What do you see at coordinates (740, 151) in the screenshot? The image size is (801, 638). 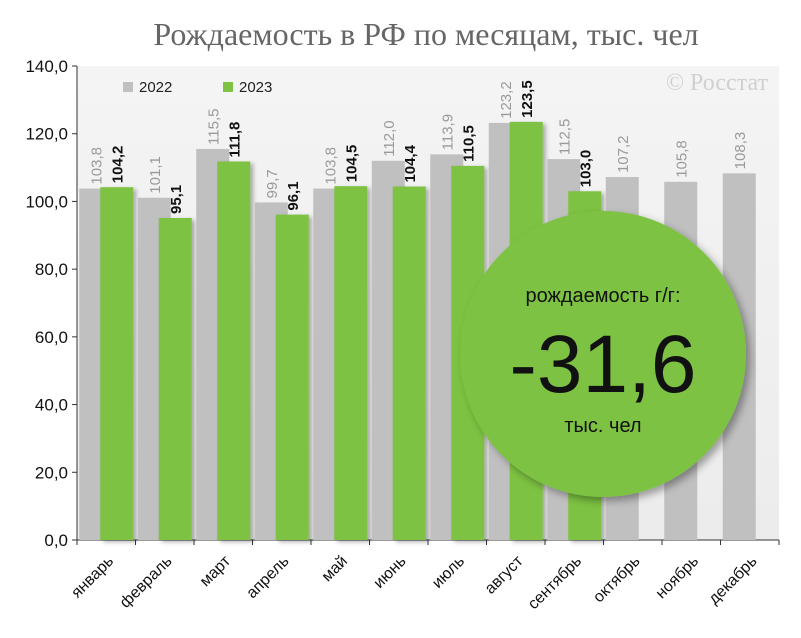 I see `value-label-2022: 108,3` at bounding box center [740, 151].